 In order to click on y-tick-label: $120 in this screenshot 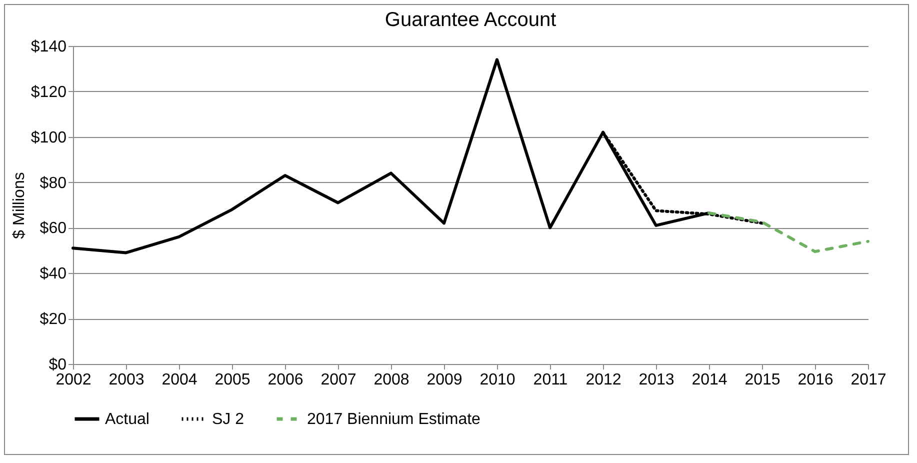, I will do `click(48, 92)`.